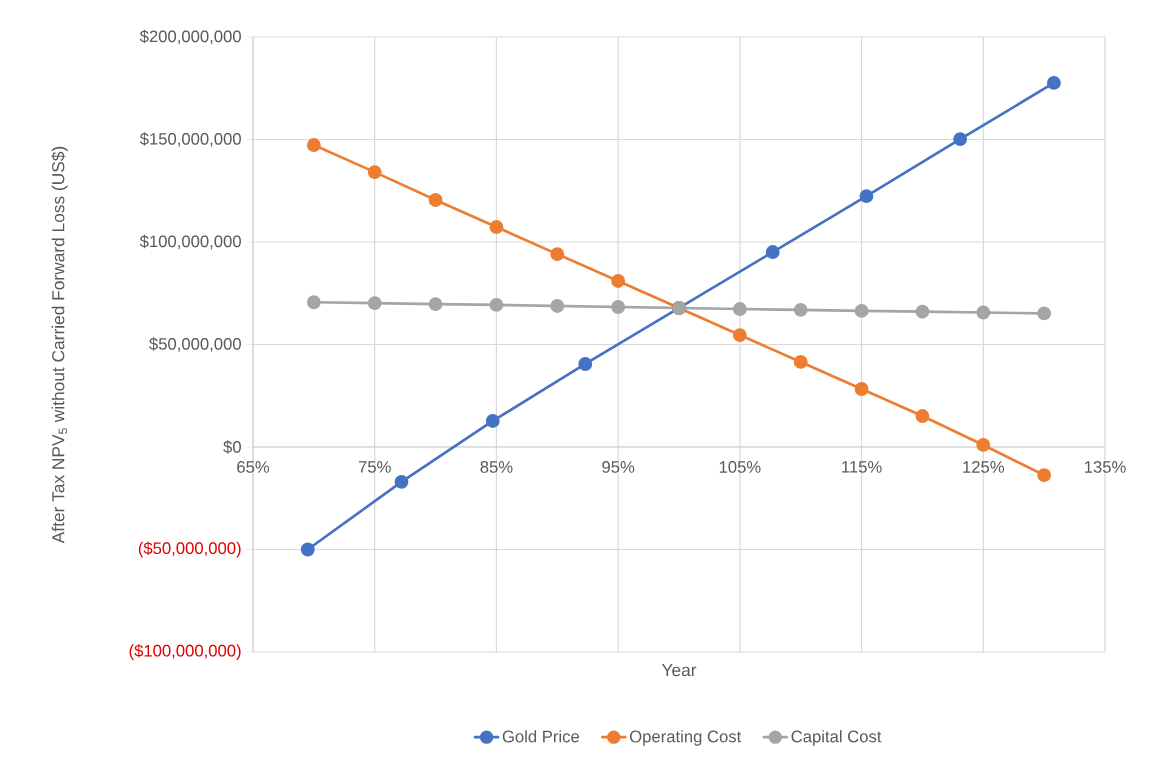  What do you see at coordinates (679, 670) in the screenshot?
I see `x-axis-title: Year` at bounding box center [679, 670].